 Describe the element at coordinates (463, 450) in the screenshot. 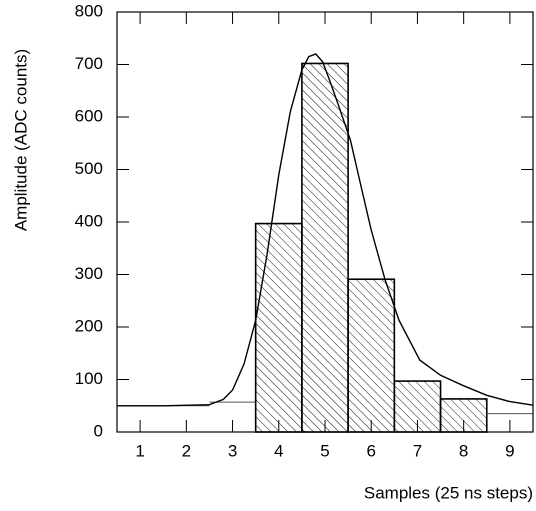

I see `x-tick-label: 8` at that location.